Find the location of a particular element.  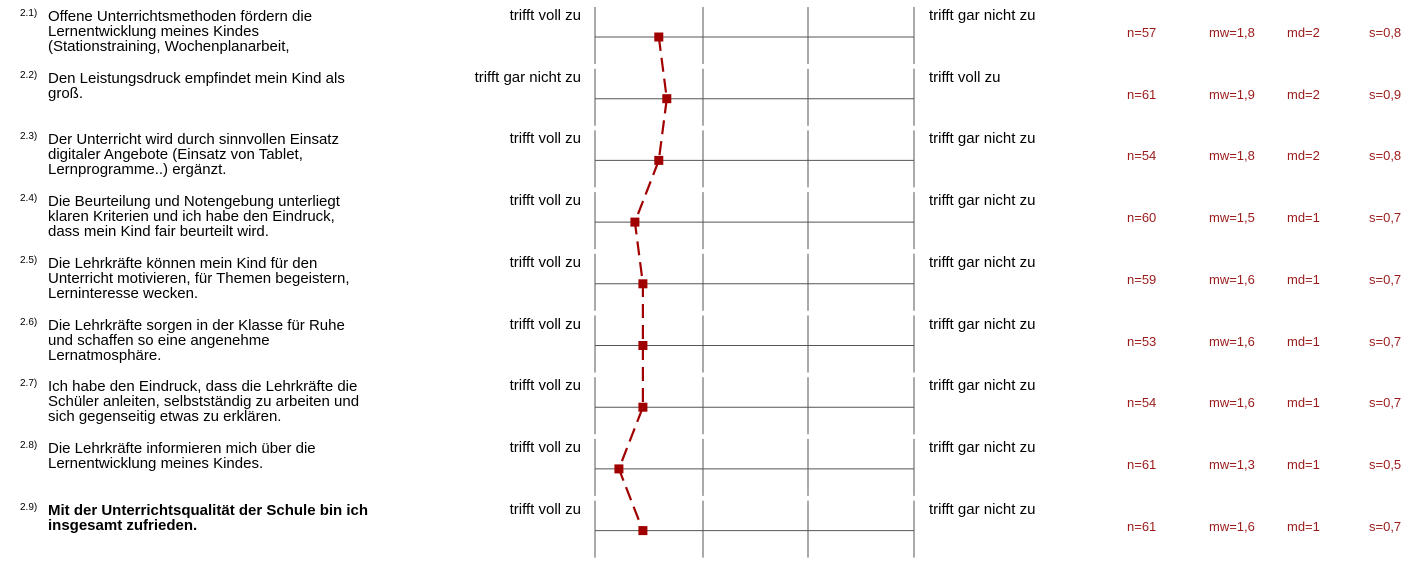

question-number: 2.7) is located at coordinates (29, 384).